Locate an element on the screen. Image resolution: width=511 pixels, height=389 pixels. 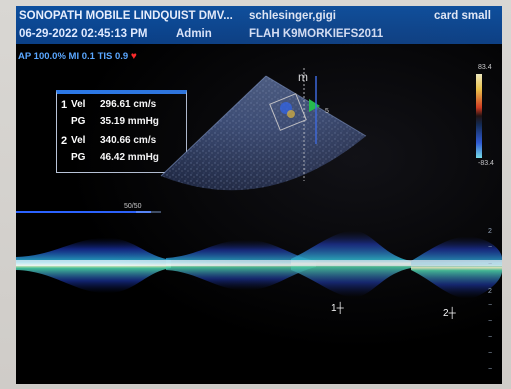
color-velocity-scale is located at coordinates (479, 116).